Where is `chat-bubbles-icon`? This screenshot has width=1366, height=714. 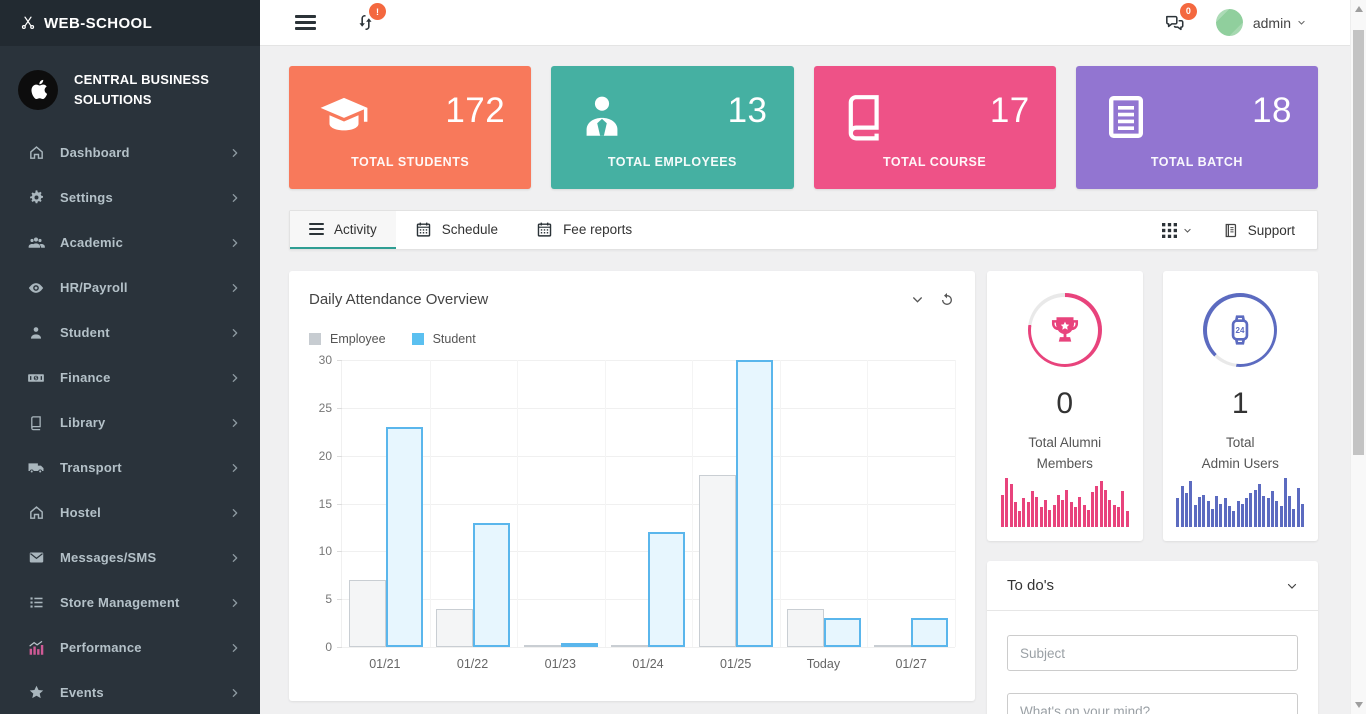 chat-bubbles-icon is located at coordinates (1175, 23).